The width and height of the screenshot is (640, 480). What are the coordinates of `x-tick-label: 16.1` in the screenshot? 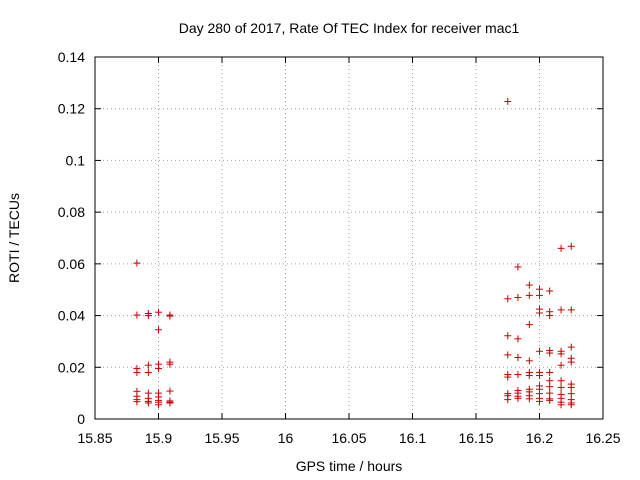 It's located at (412, 438).